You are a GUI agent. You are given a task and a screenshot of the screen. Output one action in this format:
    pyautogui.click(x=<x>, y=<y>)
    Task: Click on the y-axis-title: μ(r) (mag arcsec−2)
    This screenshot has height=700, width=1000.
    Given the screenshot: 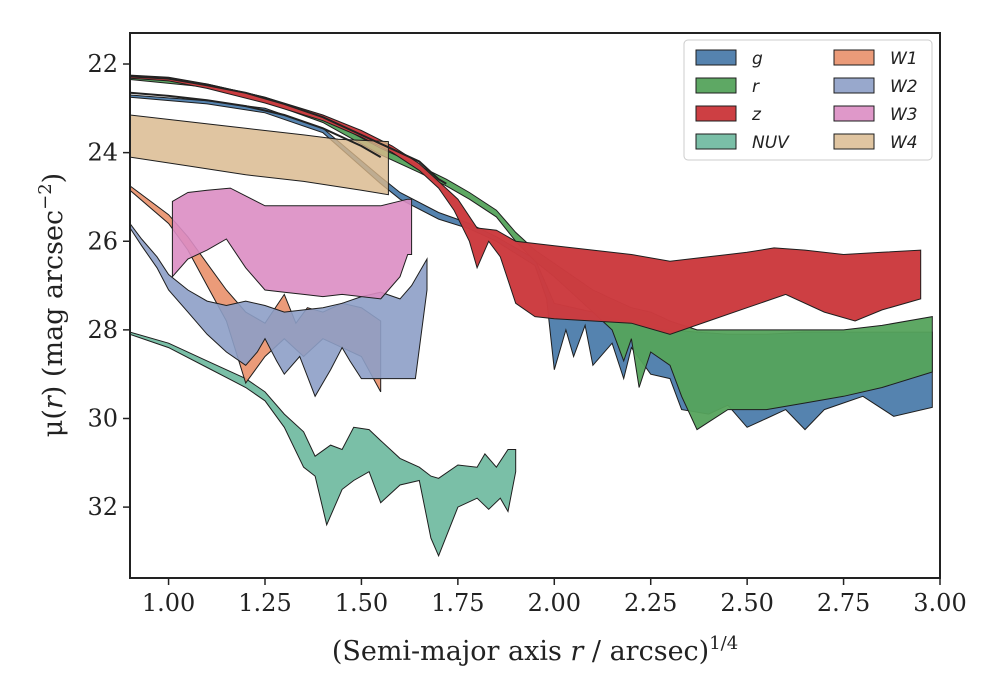 What is the action you would take?
    pyautogui.click(x=52, y=305)
    